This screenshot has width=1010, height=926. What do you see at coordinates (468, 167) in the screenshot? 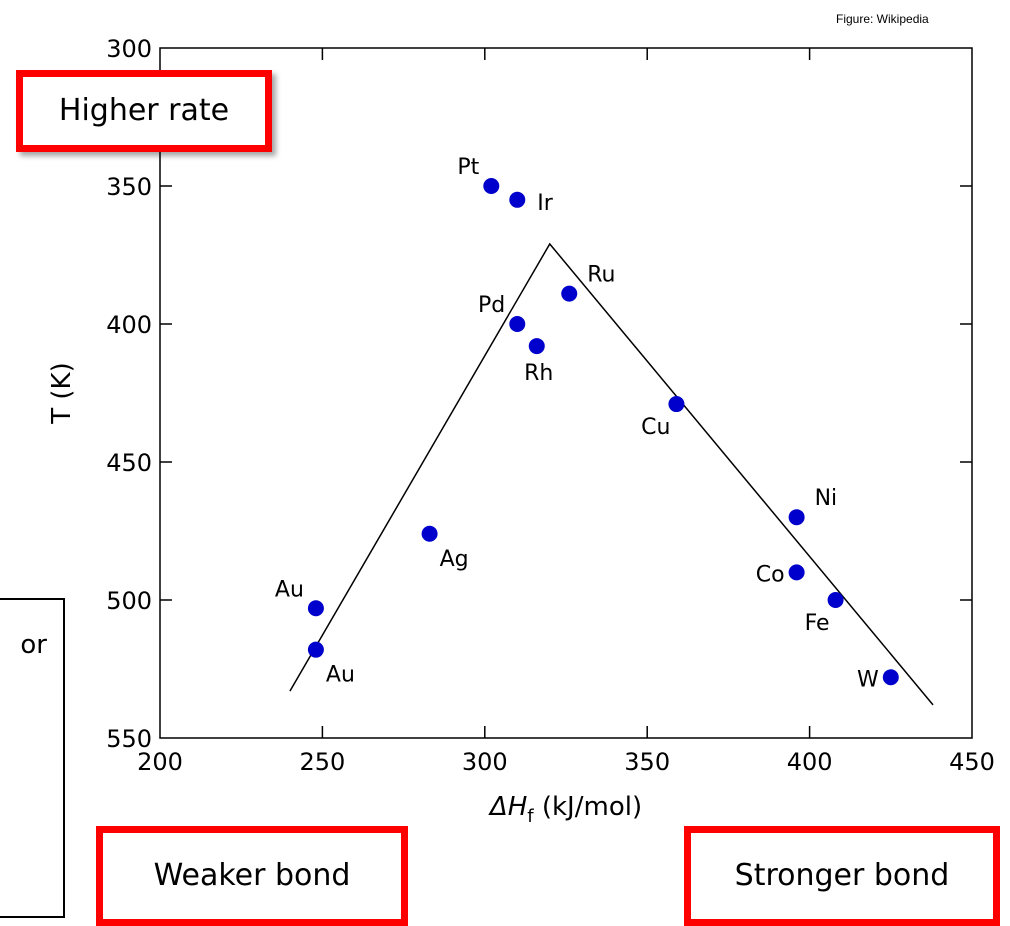
I see `point-label: Pt` at bounding box center [468, 167].